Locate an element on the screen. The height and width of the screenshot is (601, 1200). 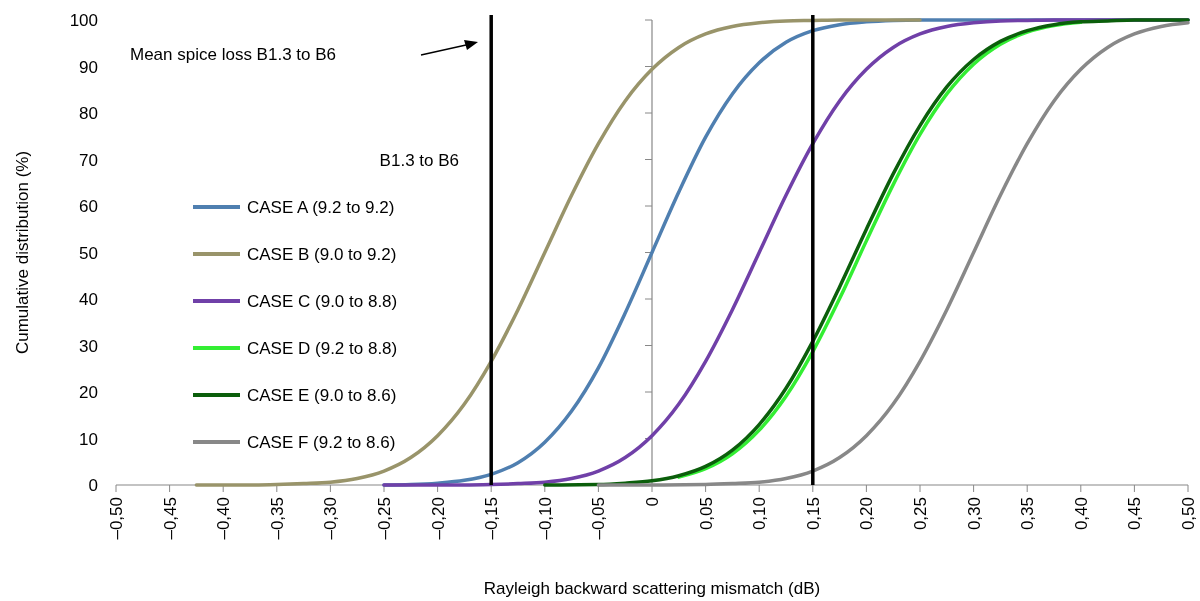
y-tick-label: 60 is located at coordinates (88, 206).